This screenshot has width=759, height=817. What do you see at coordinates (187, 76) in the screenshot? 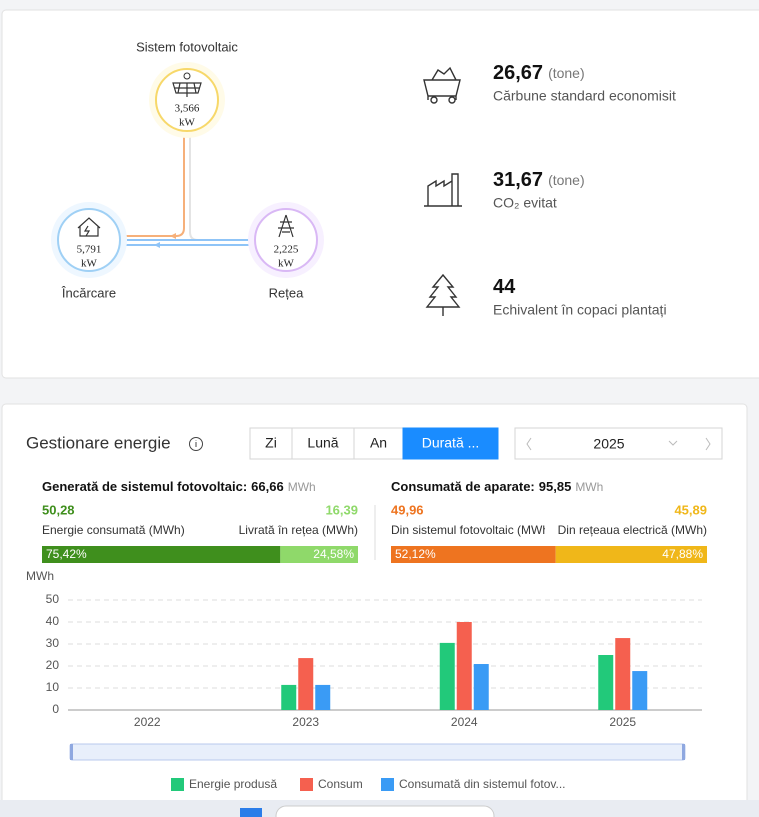
I see `sun-icon` at bounding box center [187, 76].